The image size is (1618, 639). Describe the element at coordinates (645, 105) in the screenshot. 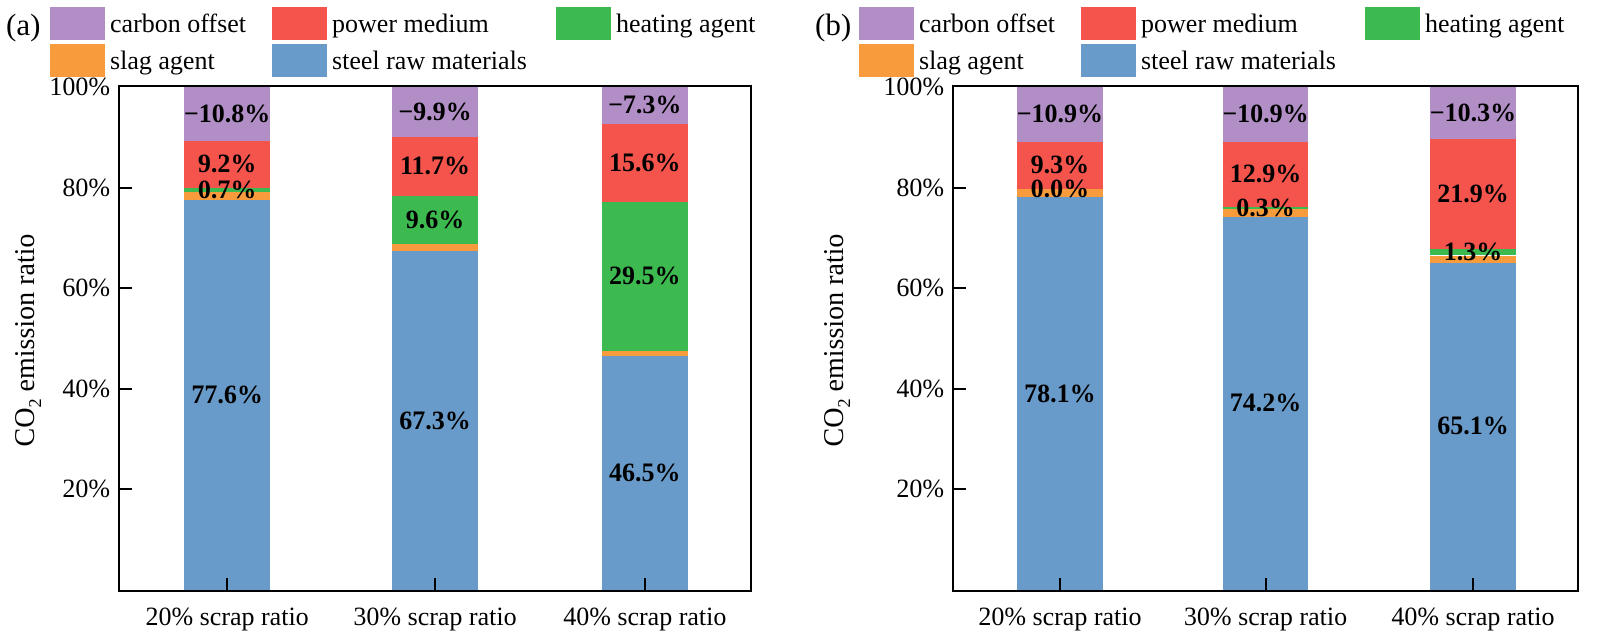

I see `segment-value-carbon-offset: −7.3%` at that location.